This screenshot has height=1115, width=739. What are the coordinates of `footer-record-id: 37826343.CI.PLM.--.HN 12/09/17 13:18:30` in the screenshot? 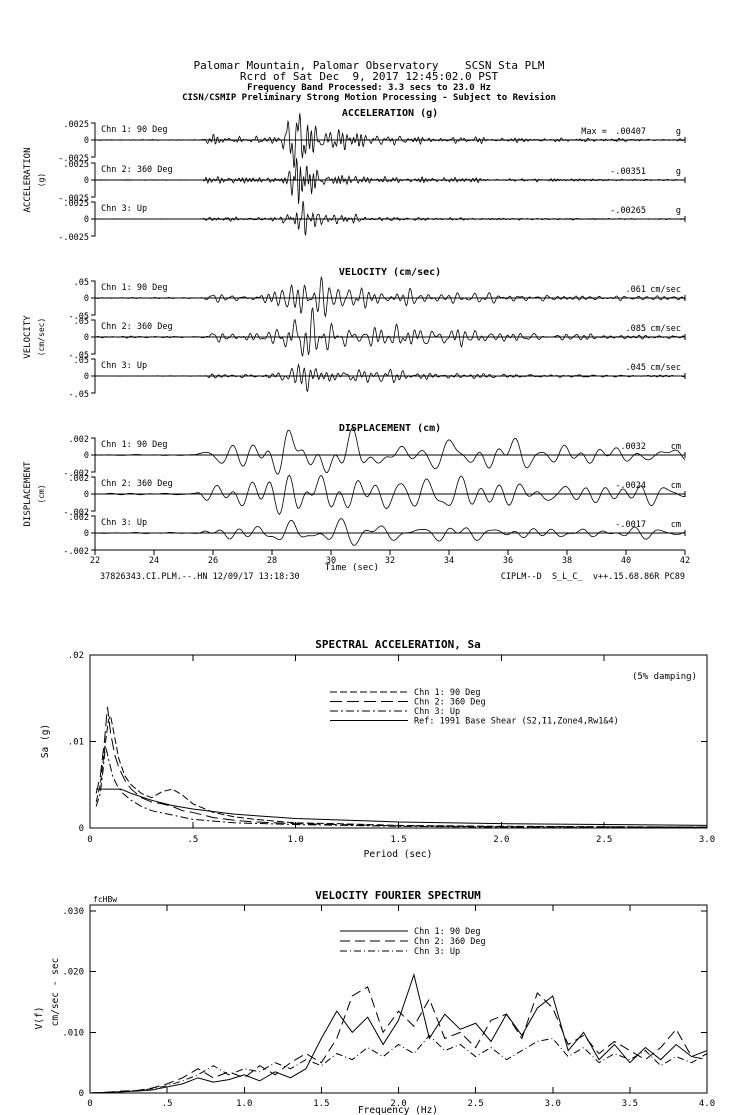 It's located at (200, 577).